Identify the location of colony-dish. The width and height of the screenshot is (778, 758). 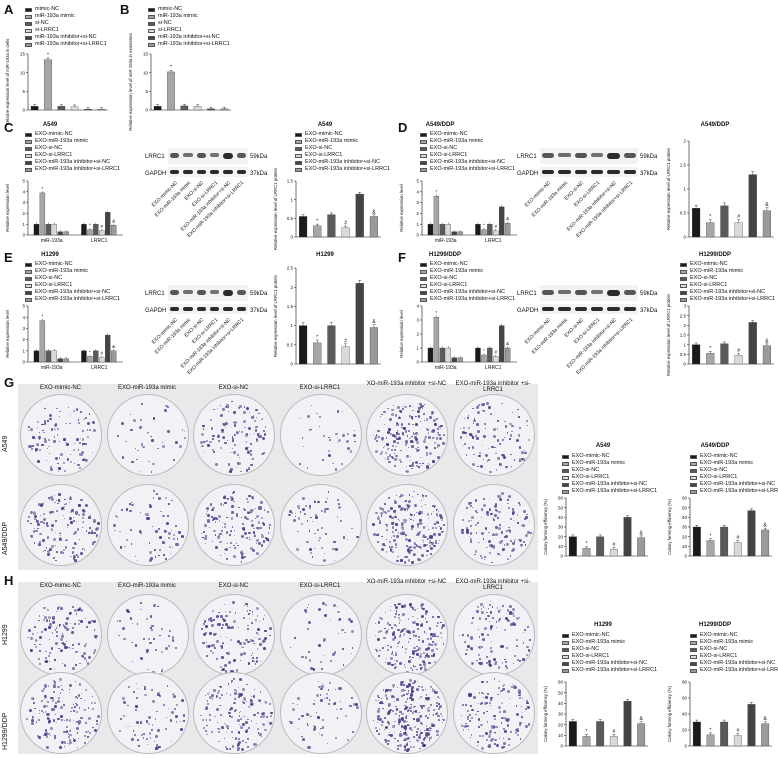
(234, 635).